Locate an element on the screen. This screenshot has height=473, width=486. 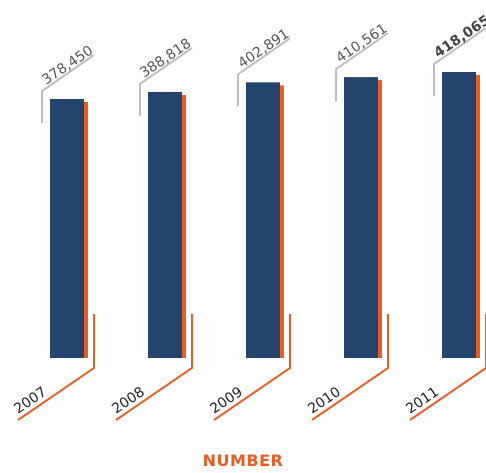
value-leader-2010 is located at coordinates (362, 67).